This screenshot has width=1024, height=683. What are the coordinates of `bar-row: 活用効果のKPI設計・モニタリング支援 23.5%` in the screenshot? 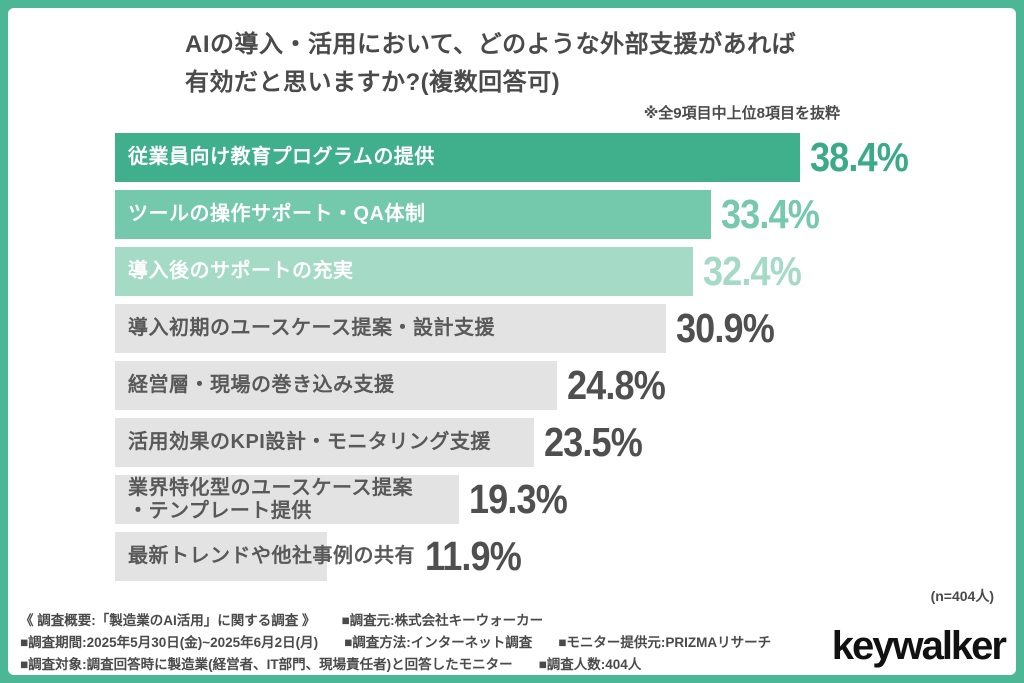 It's located at (565, 442).